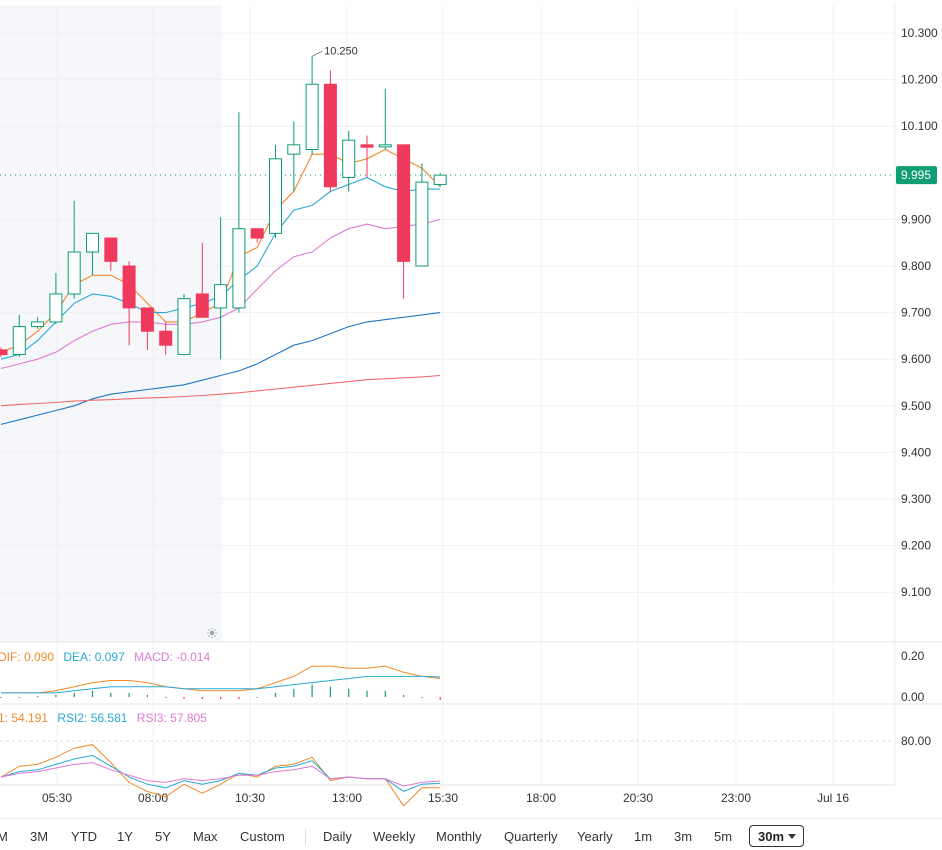 This screenshot has width=942, height=850. Describe the element at coordinates (27, 657) in the screenshot. I see `macd-dif-label: DIF: 0.090` at that location.